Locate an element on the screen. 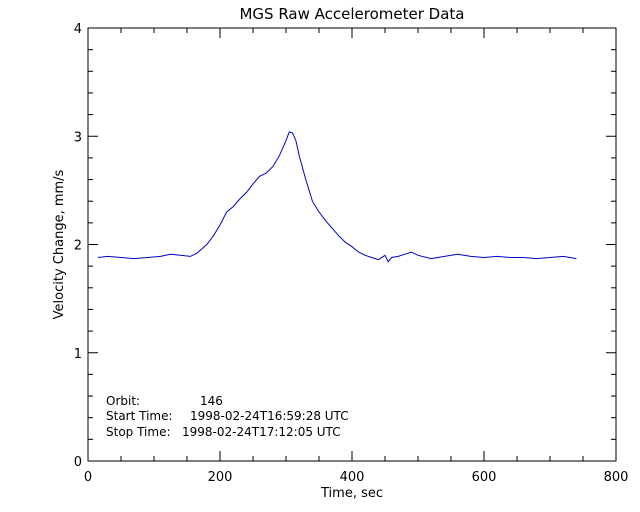  y-tick-label: 2 is located at coordinates (78, 246).